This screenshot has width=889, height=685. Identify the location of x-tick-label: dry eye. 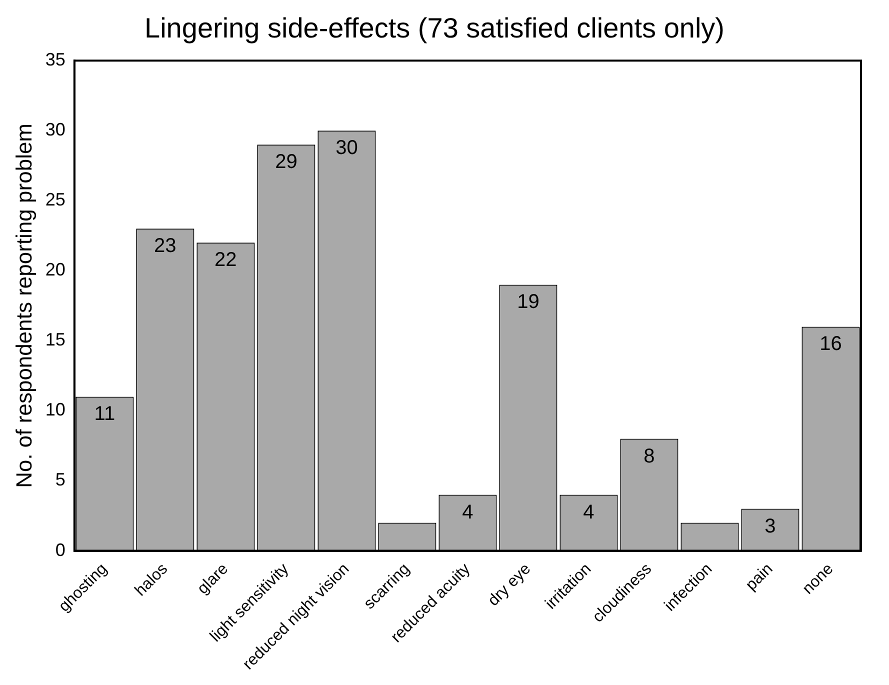
(509, 585).